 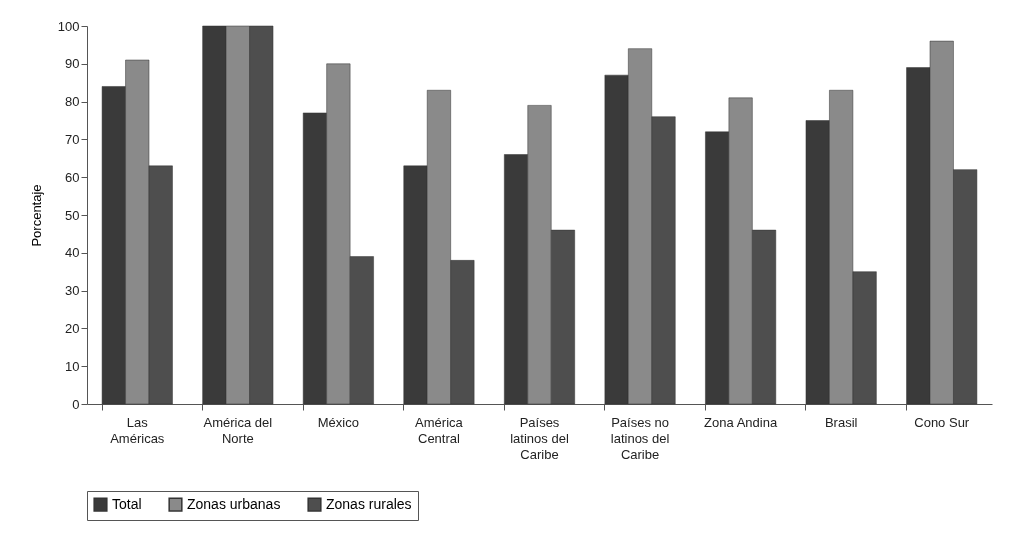 What do you see at coordinates (942, 422) in the screenshot?
I see `x-tick-label: Cono Sur` at bounding box center [942, 422].